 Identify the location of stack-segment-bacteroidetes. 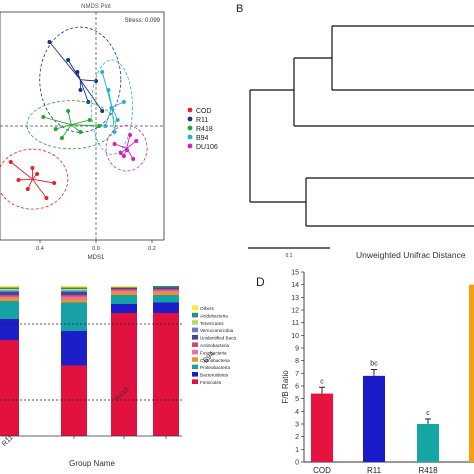
(124, 308).